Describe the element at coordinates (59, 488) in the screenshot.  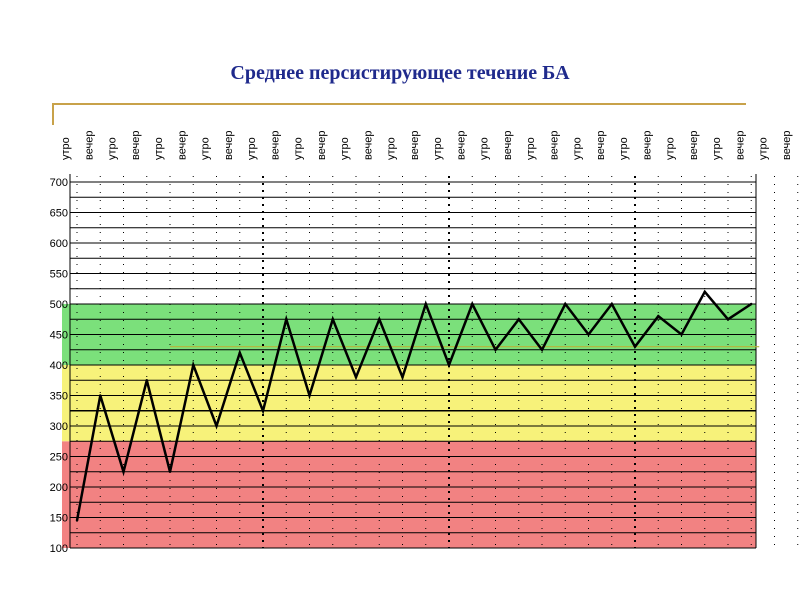
I see `y-tick-label: 200` at that location.